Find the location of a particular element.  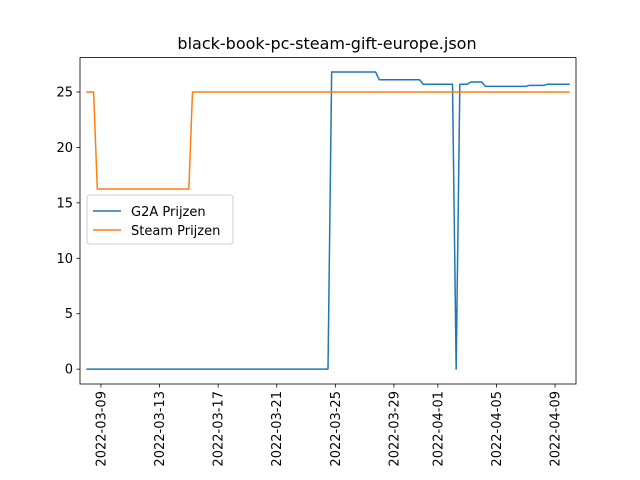

y-tick-label: 10 is located at coordinates (64, 259).